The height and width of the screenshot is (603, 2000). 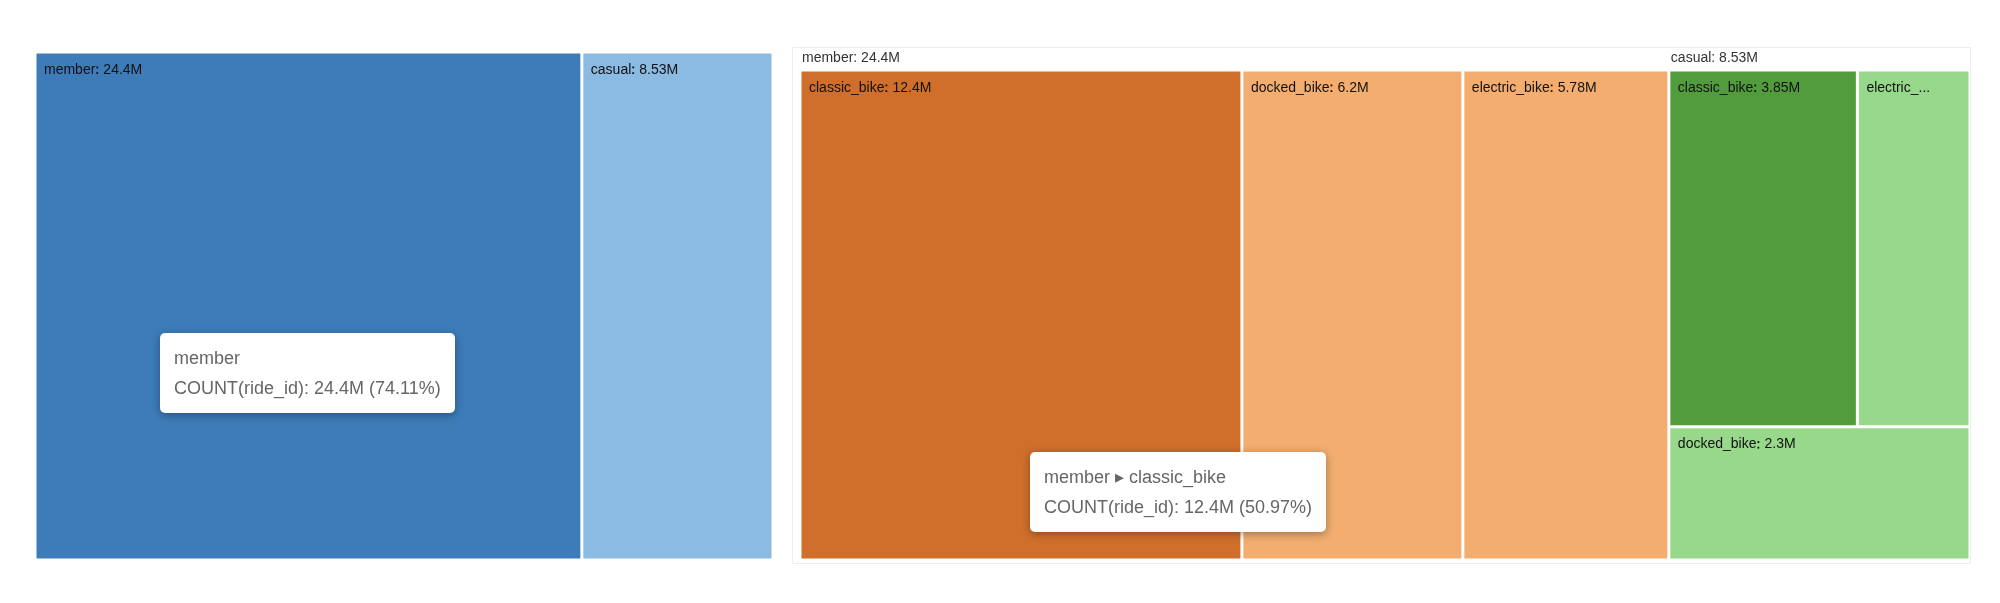 I want to click on data-label: 2.3M, so click(x=1780, y=443).